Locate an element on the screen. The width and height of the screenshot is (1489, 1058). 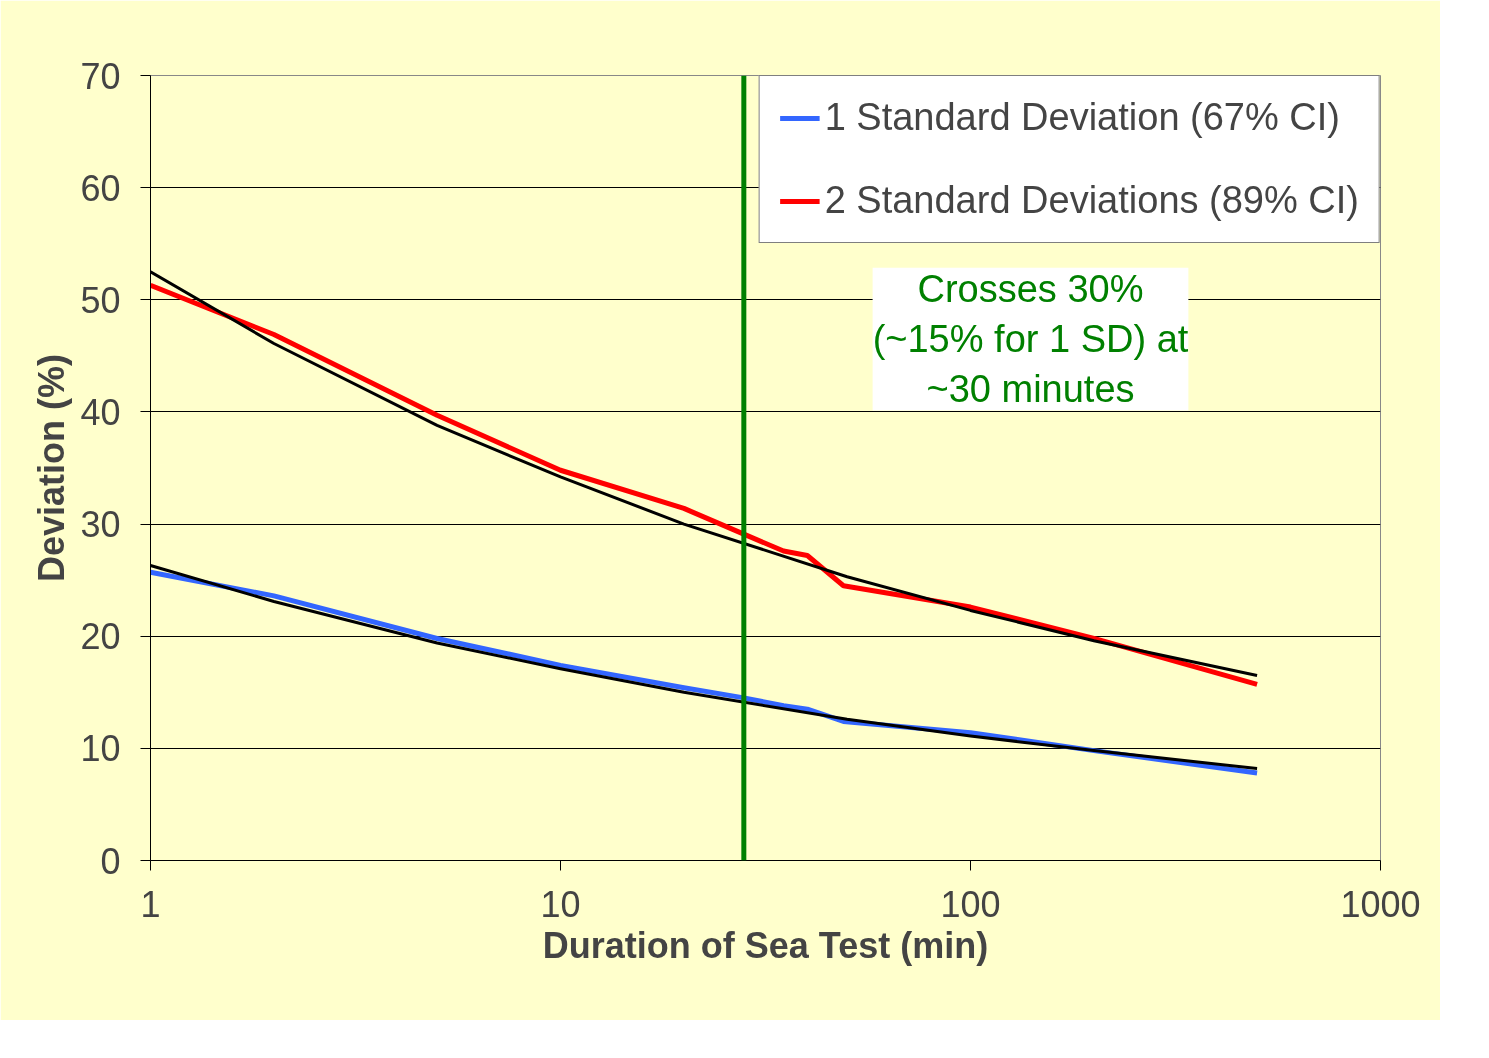
y-tick-label: 0 is located at coordinates (110, 861).